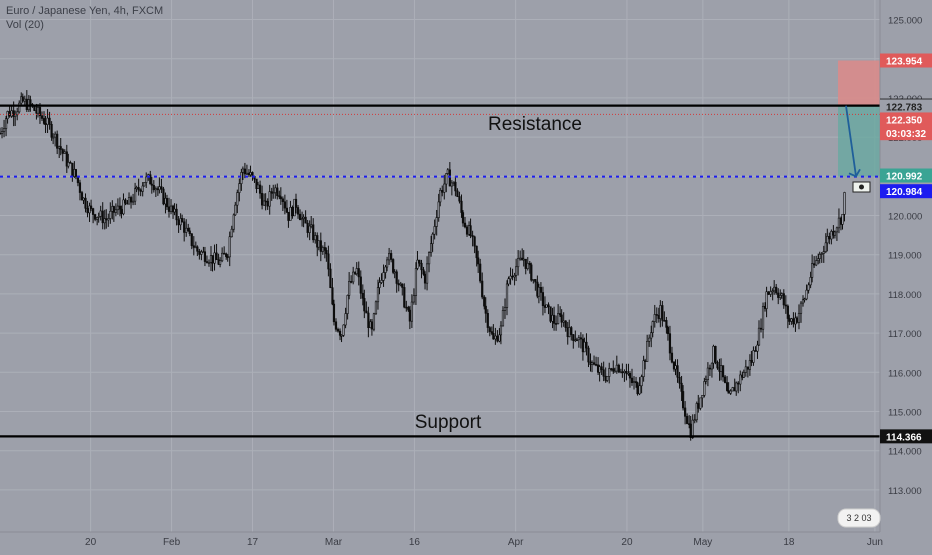 The height and width of the screenshot is (555, 932). I want to click on position-zones, so click(859, 118).